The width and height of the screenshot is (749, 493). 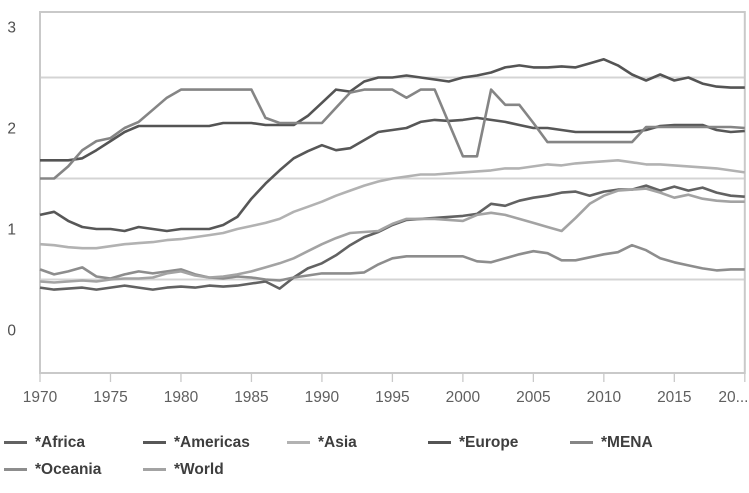 What do you see at coordinates (298, 442) in the screenshot?
I see `legend-swatch-asia` at bounding box center [298, 442].